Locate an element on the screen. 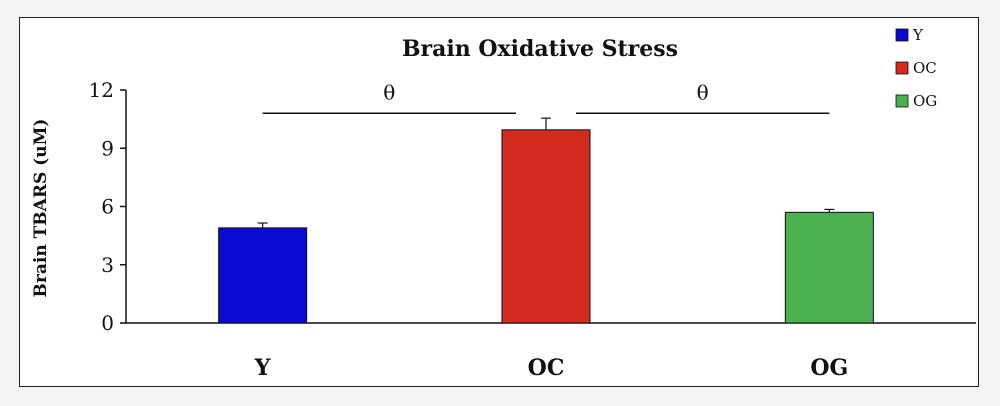 This screenshot has height=406, width=1000. legend: Y OC OG is located at coordinates (916, 68).